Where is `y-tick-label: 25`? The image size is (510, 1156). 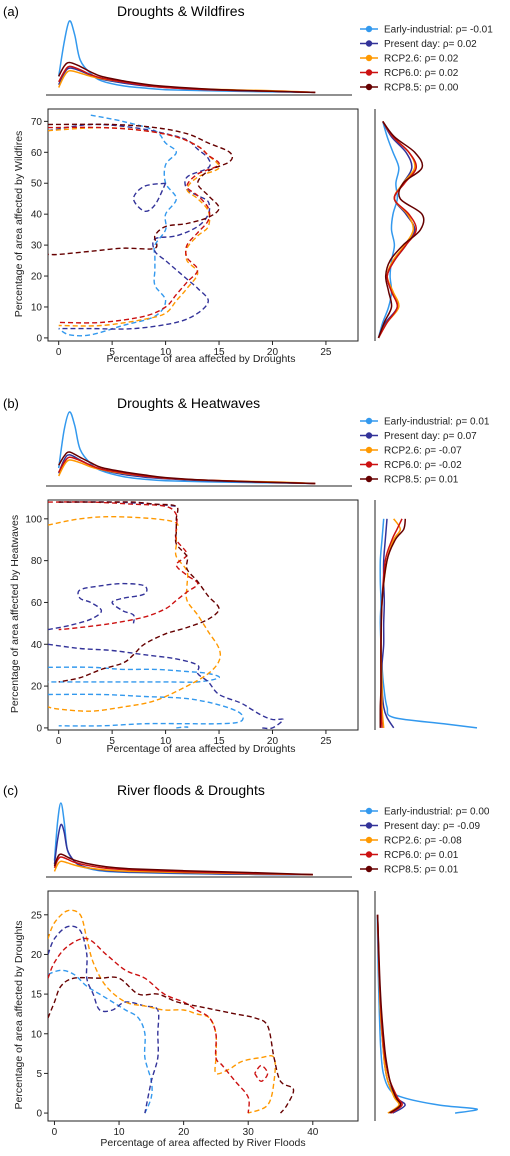 y-tick-label: 25 is located at coordinates (37, 915).